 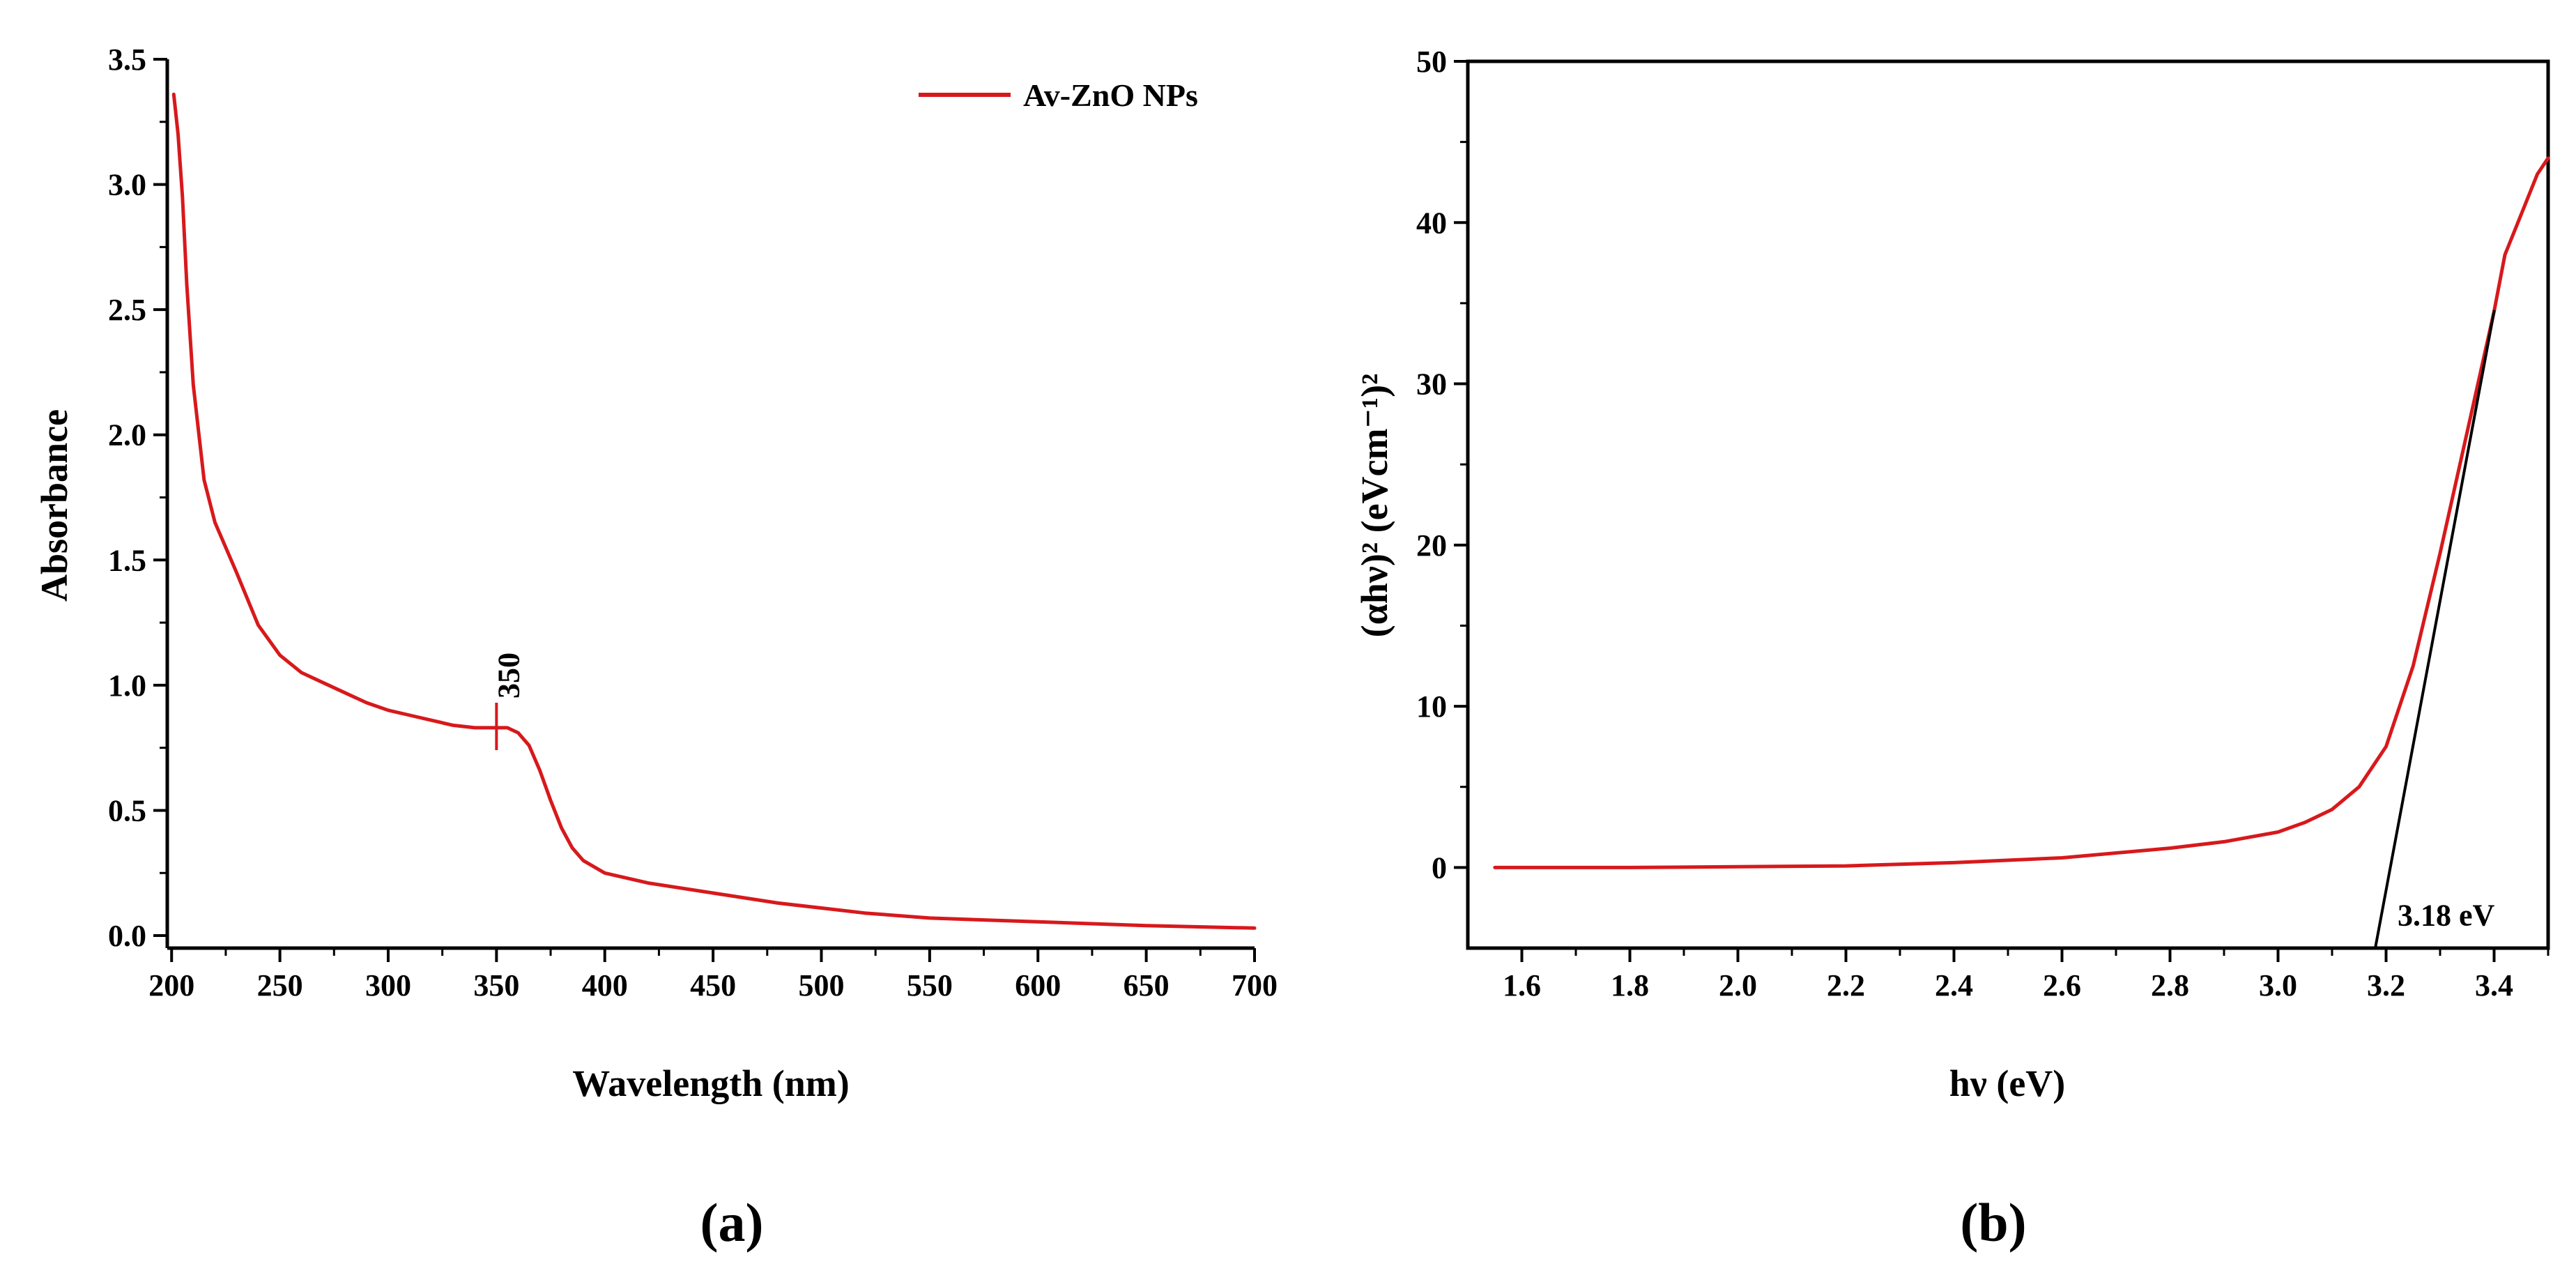 I want to click on x-tick-label: 700, so click(x=1255, y=985).